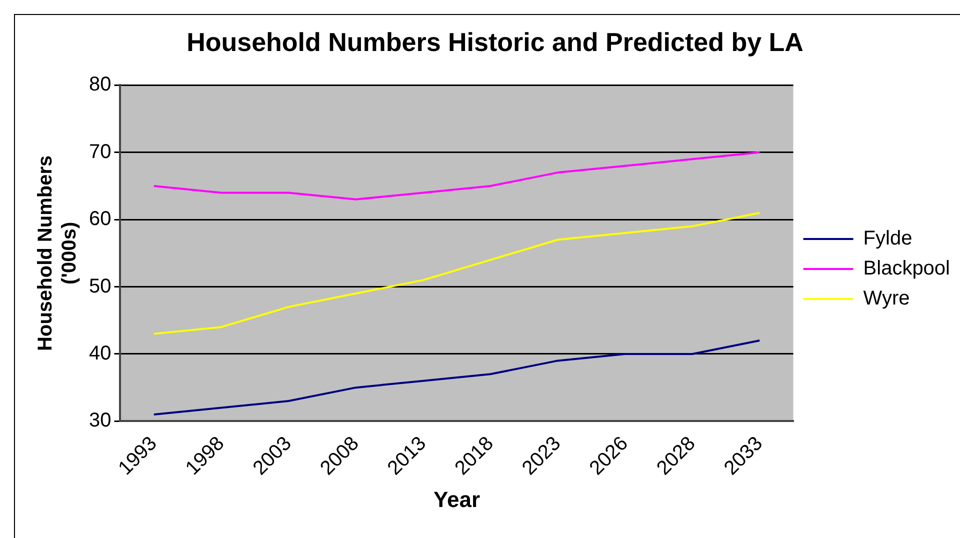 This screenshot has width=960, height=538. Describe the element at coordinates (100, 85) in the screenshot. I see `y-tick-label: 80` at that location.